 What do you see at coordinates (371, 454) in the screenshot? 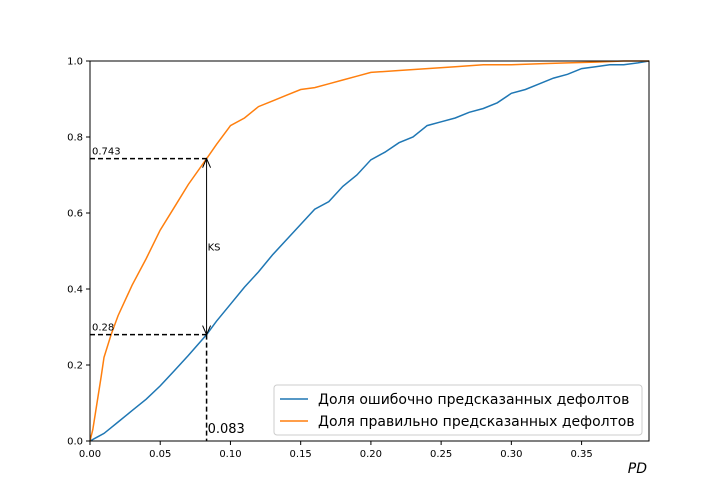
I see `x-tick-label: 0.20` at bounding box center [371, 454].